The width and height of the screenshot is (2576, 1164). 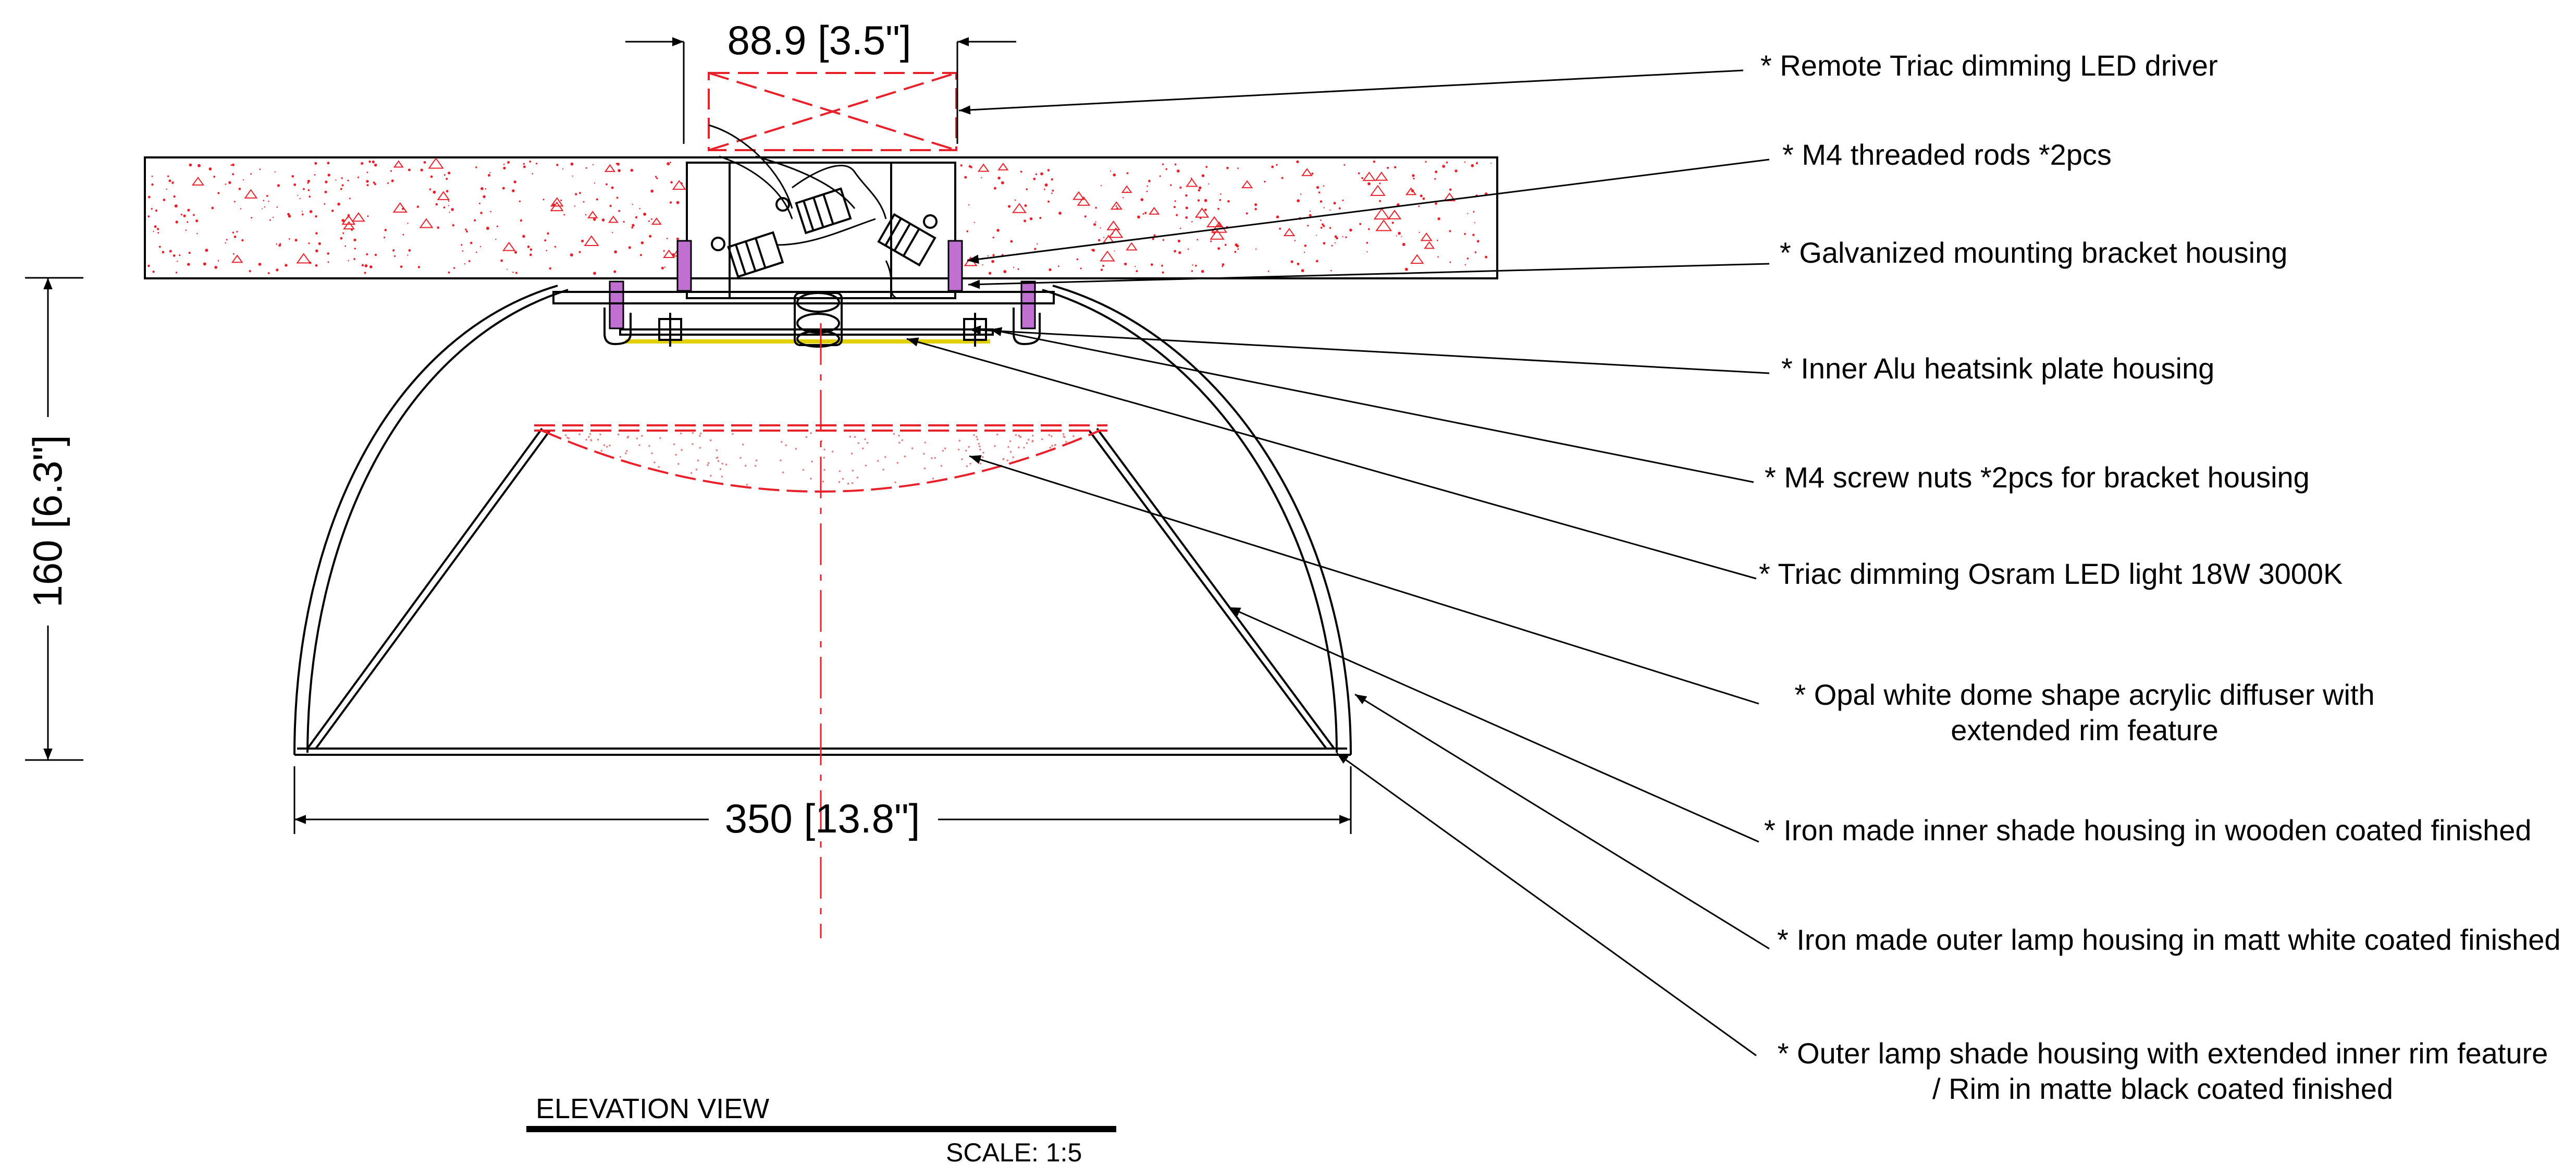 What do you see at coordinates (821, 212) in the screenshot?
I see `mounting-bracket` at bounding box center [821, 212].